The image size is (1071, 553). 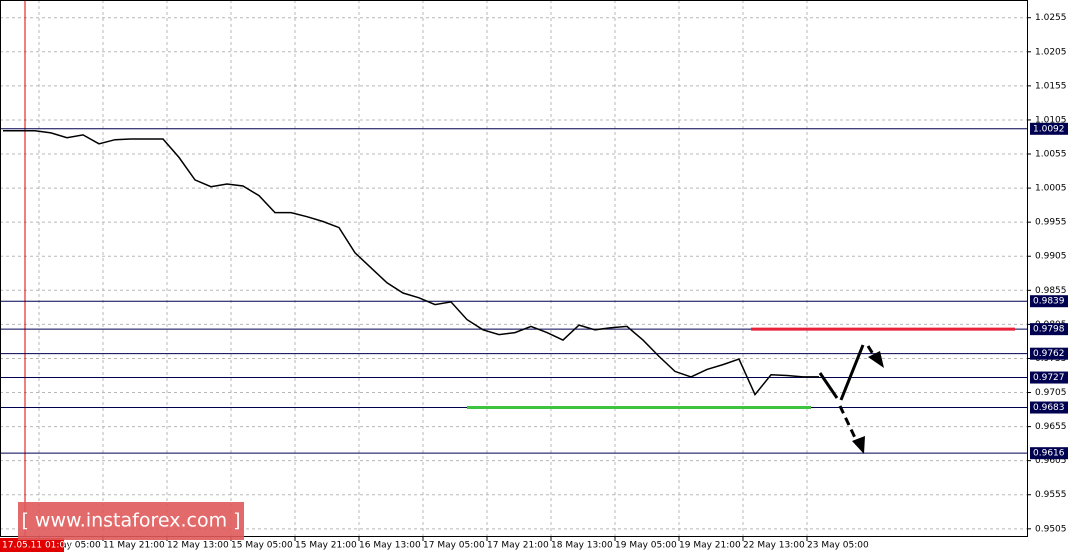 I want to click on level-label: 0.9762, so click(x=1049, y=354).